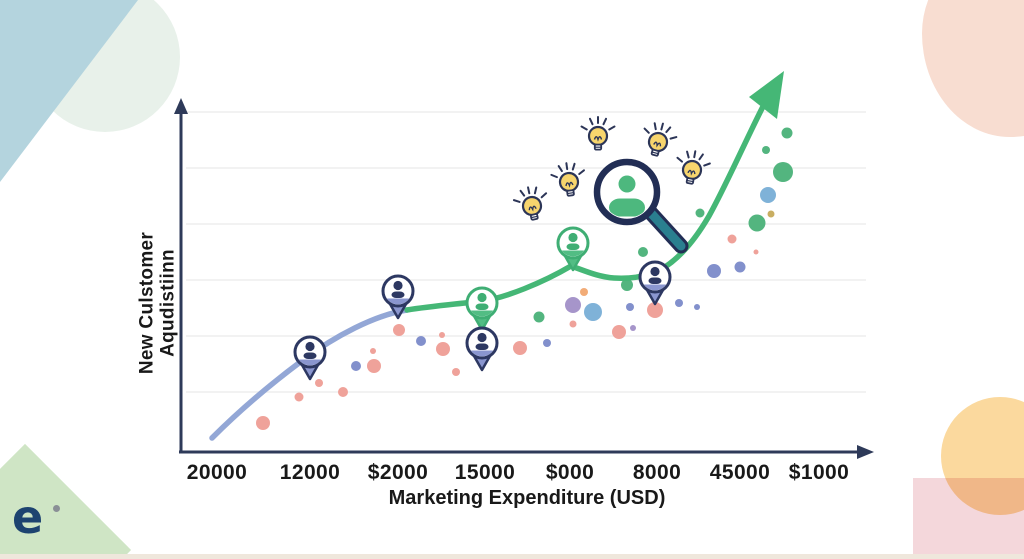 This screenshot has width=1024, height=559. I want to click on y-axis-label-line1: New Culstomer, so click(147, 303).